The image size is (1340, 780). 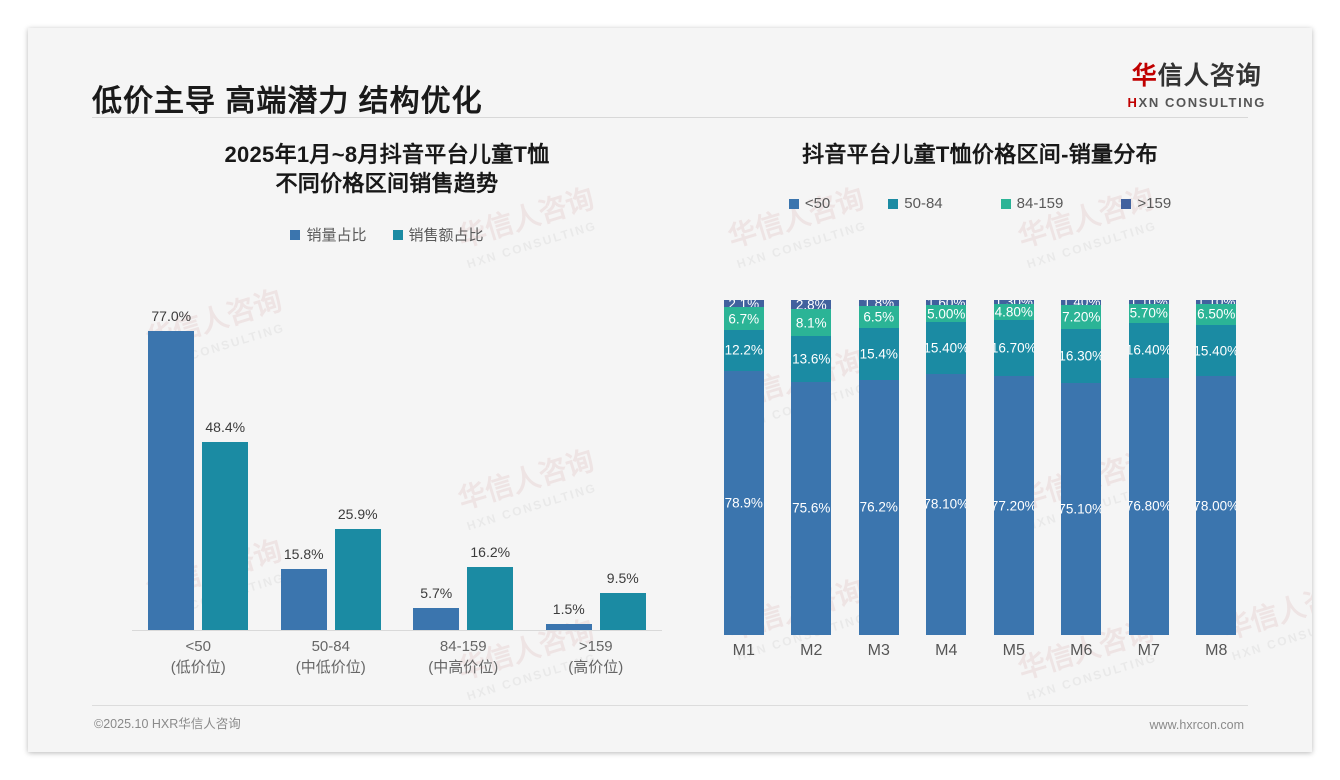 I want to click on bar-value-label: 15.8%, so click(x=303, y=553).